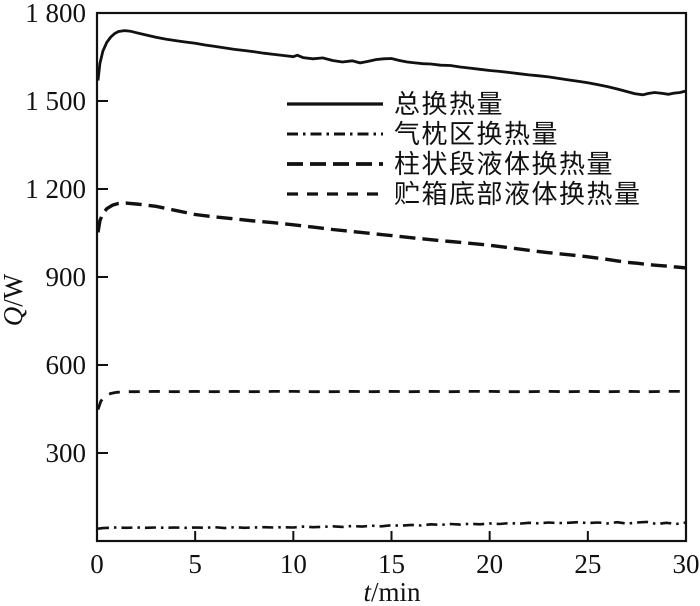  I want to click on x-tick-label: 0, so click(97, 564).